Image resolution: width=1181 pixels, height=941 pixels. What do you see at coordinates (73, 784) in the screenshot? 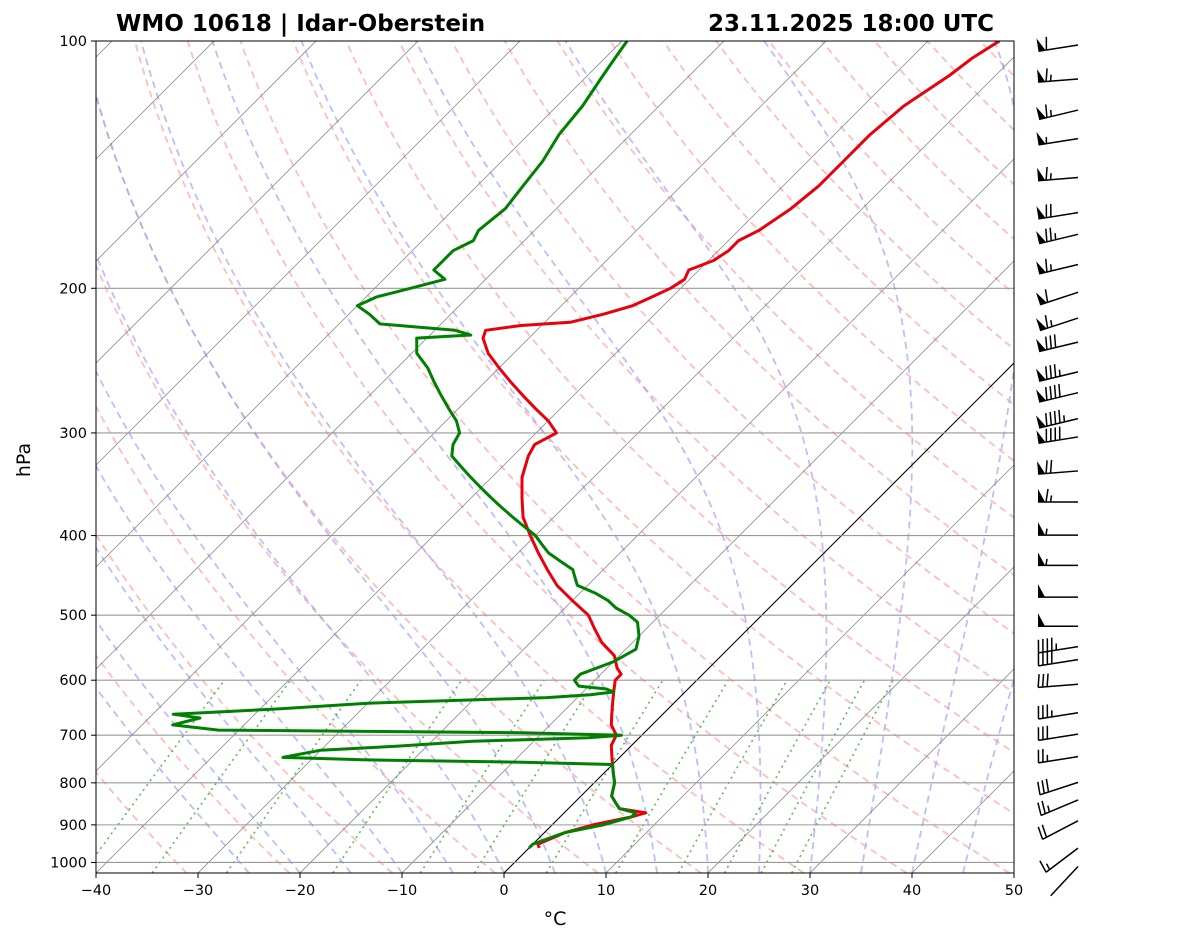
I see `y-tick-label: 800` at bounding box center [73, 784].